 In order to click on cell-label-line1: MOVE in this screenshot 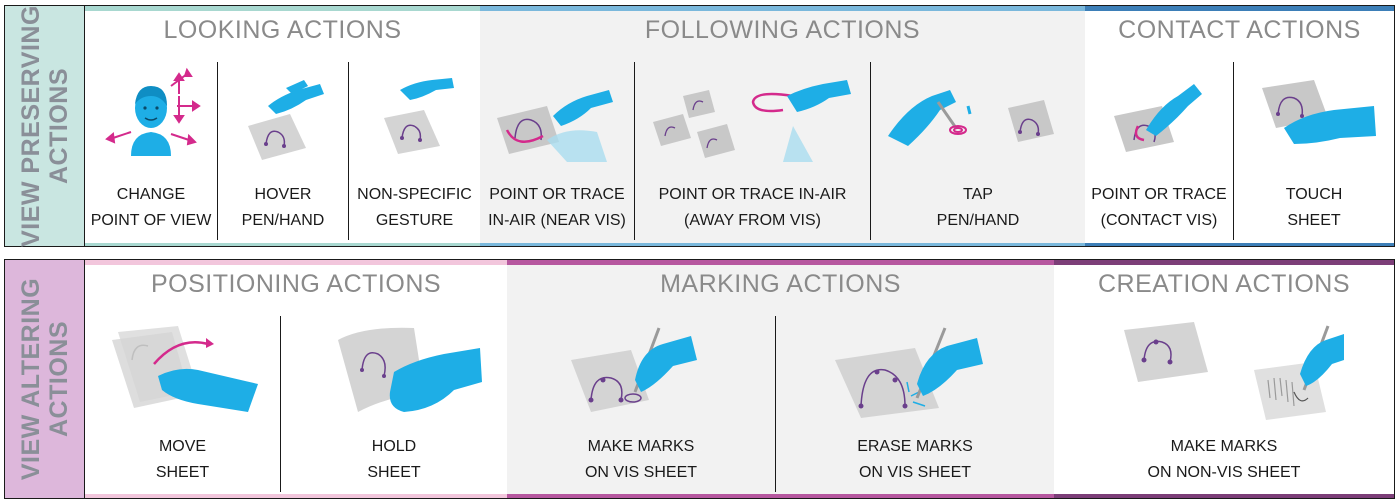, I will do `click(182, 446)`.